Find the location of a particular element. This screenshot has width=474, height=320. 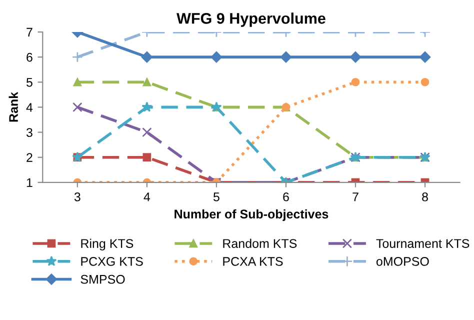

y-tick-label: 7 is located at coordinates (29, 32).